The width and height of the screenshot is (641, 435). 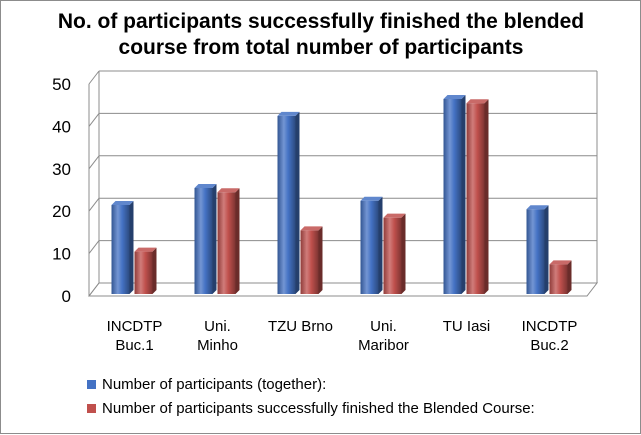 I want to click on x-category-label: Buc.1, so click(x=134, y=345).